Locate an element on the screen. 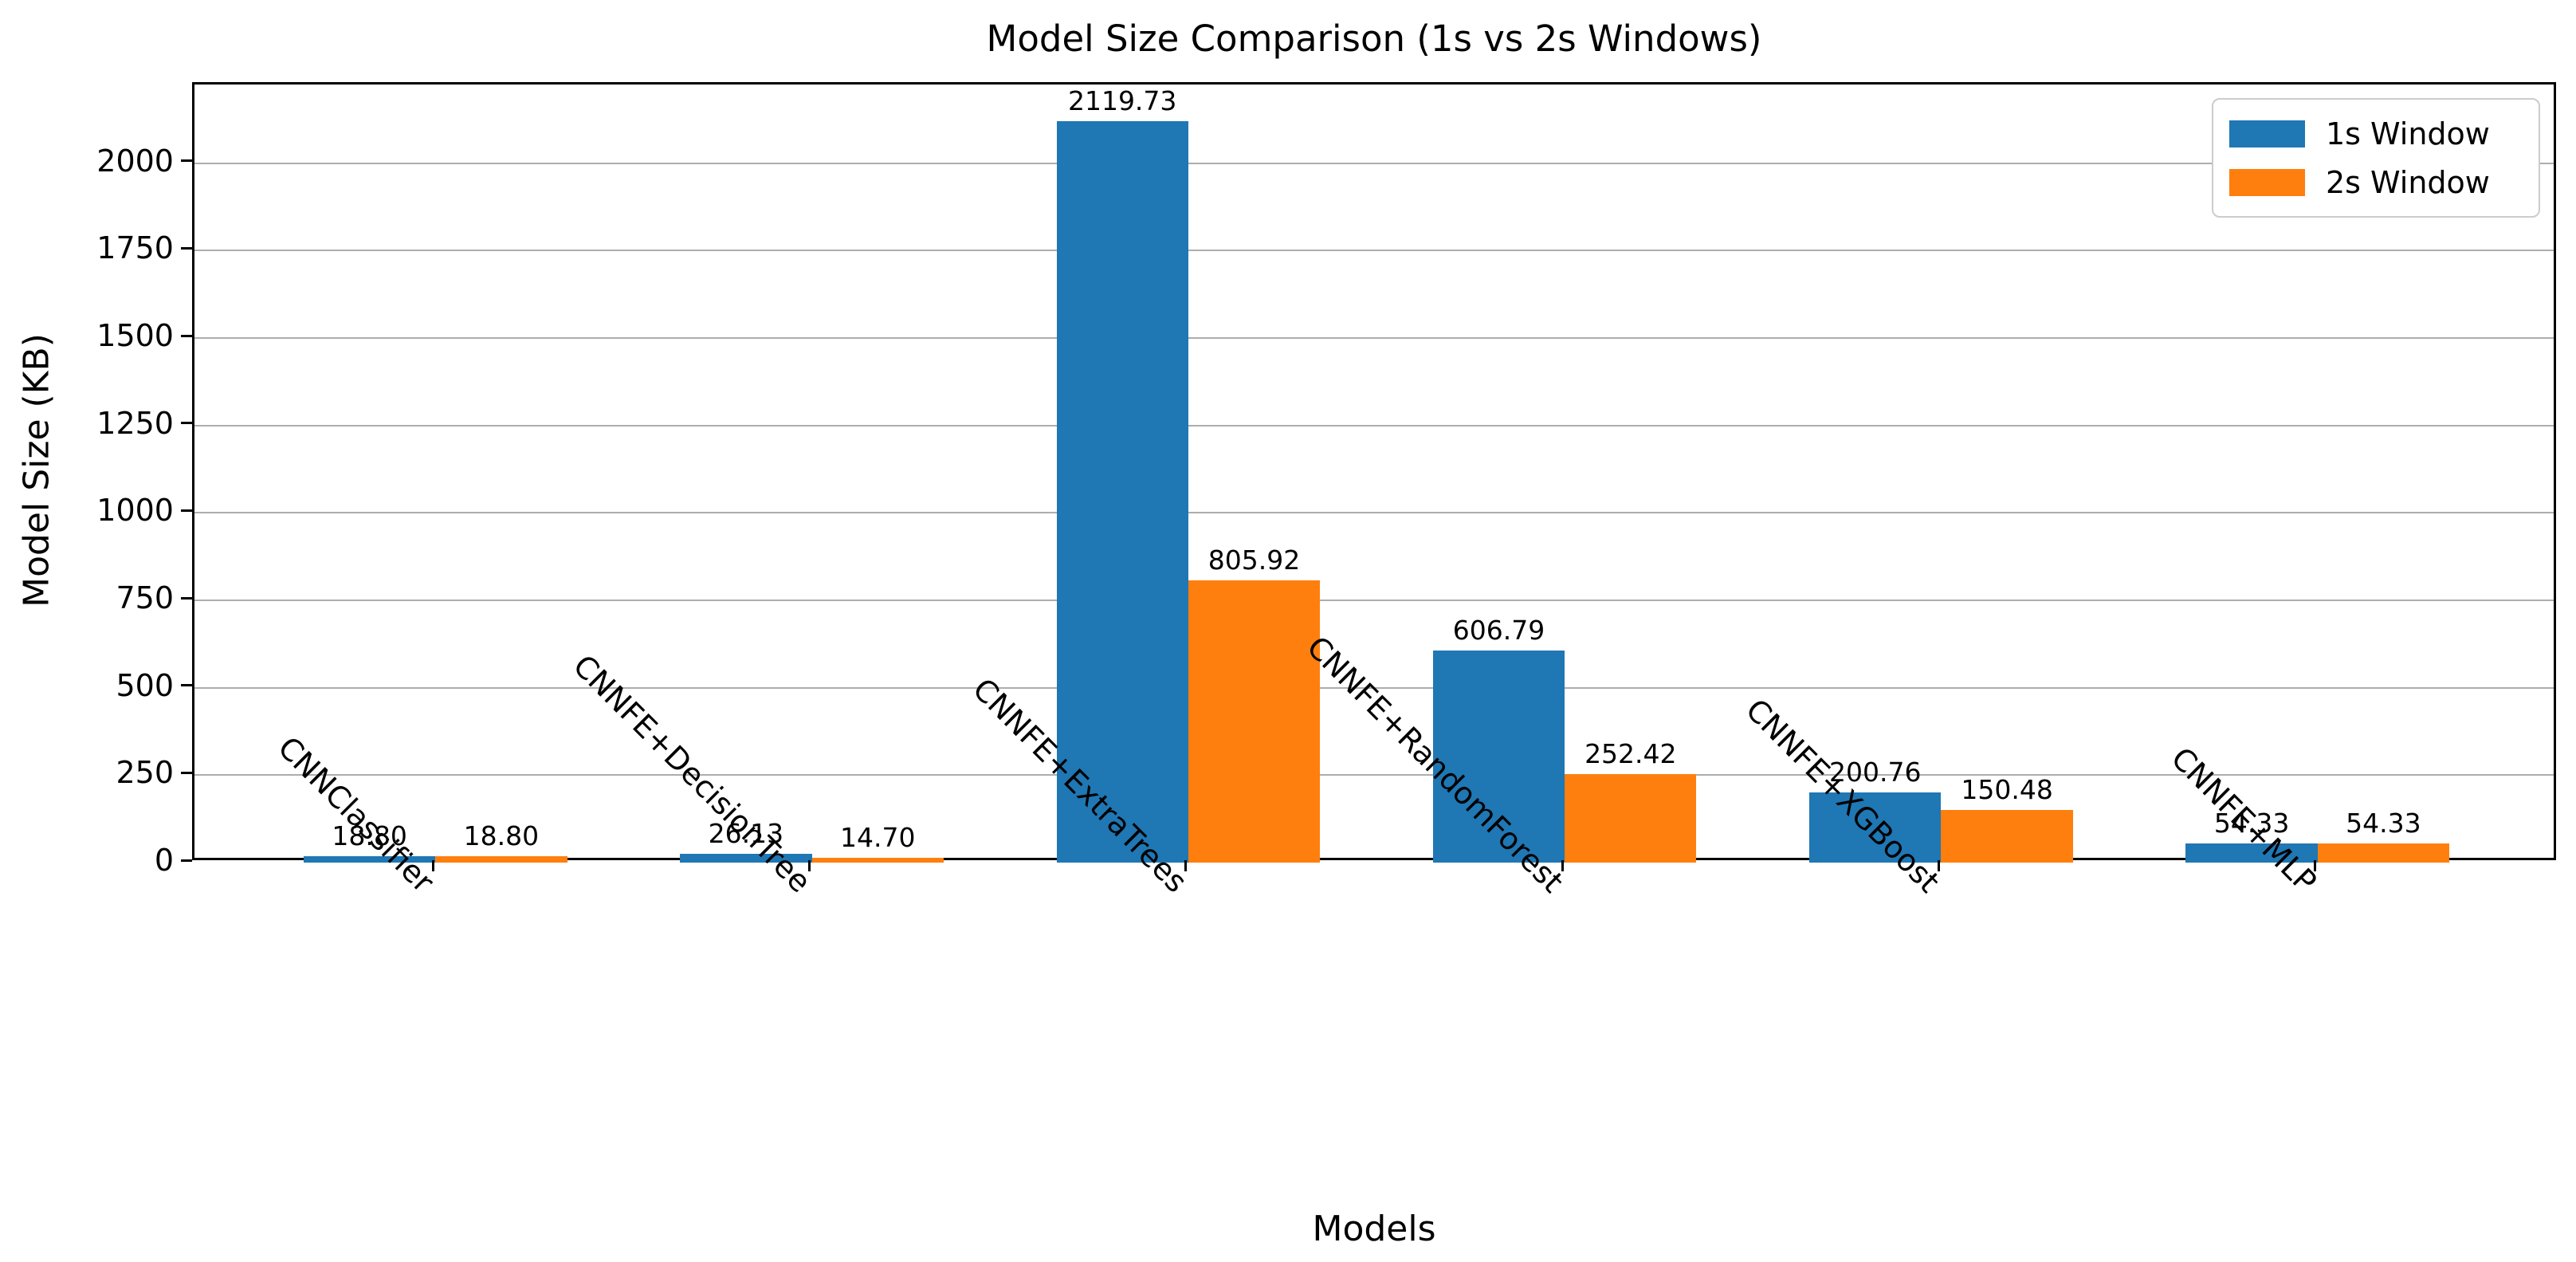  legend-item-1s-window: 1s Window is located at coordinates (2376, 134).